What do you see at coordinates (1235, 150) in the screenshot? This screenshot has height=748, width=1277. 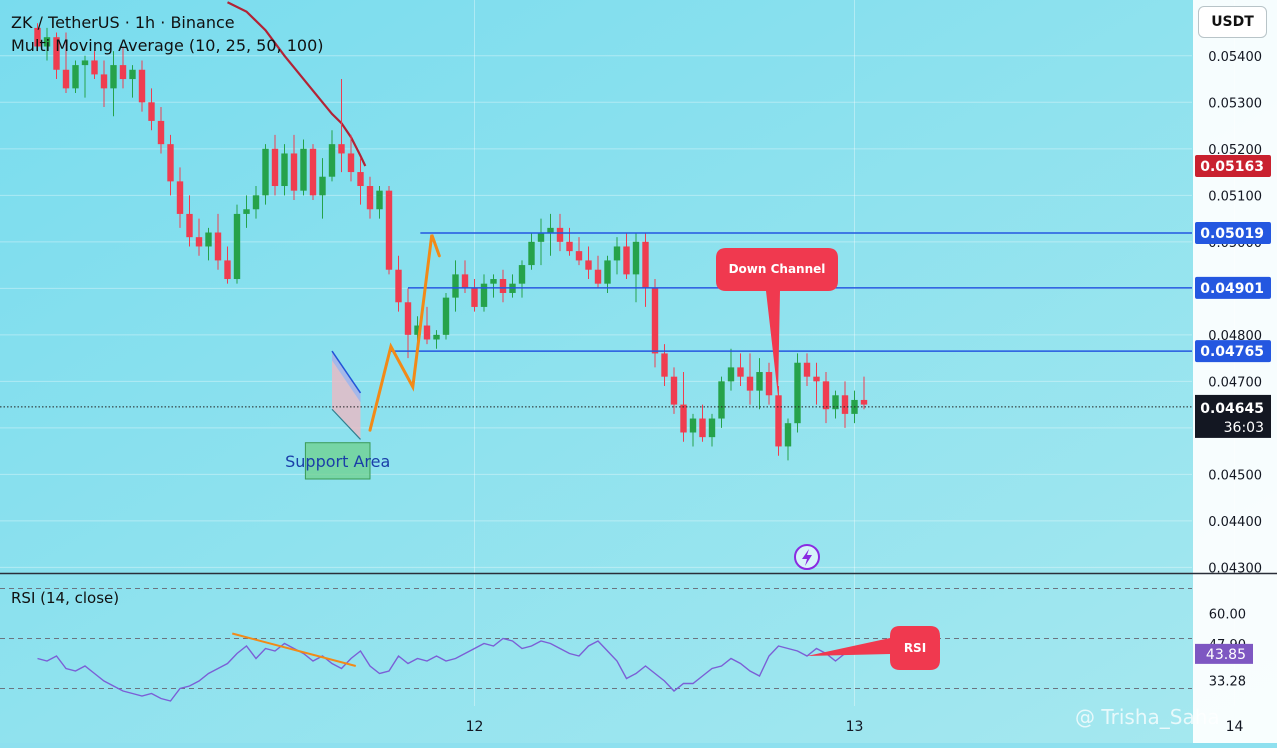 I see `price-tick-label: 0.05200` at bounding box center [1235, 150].